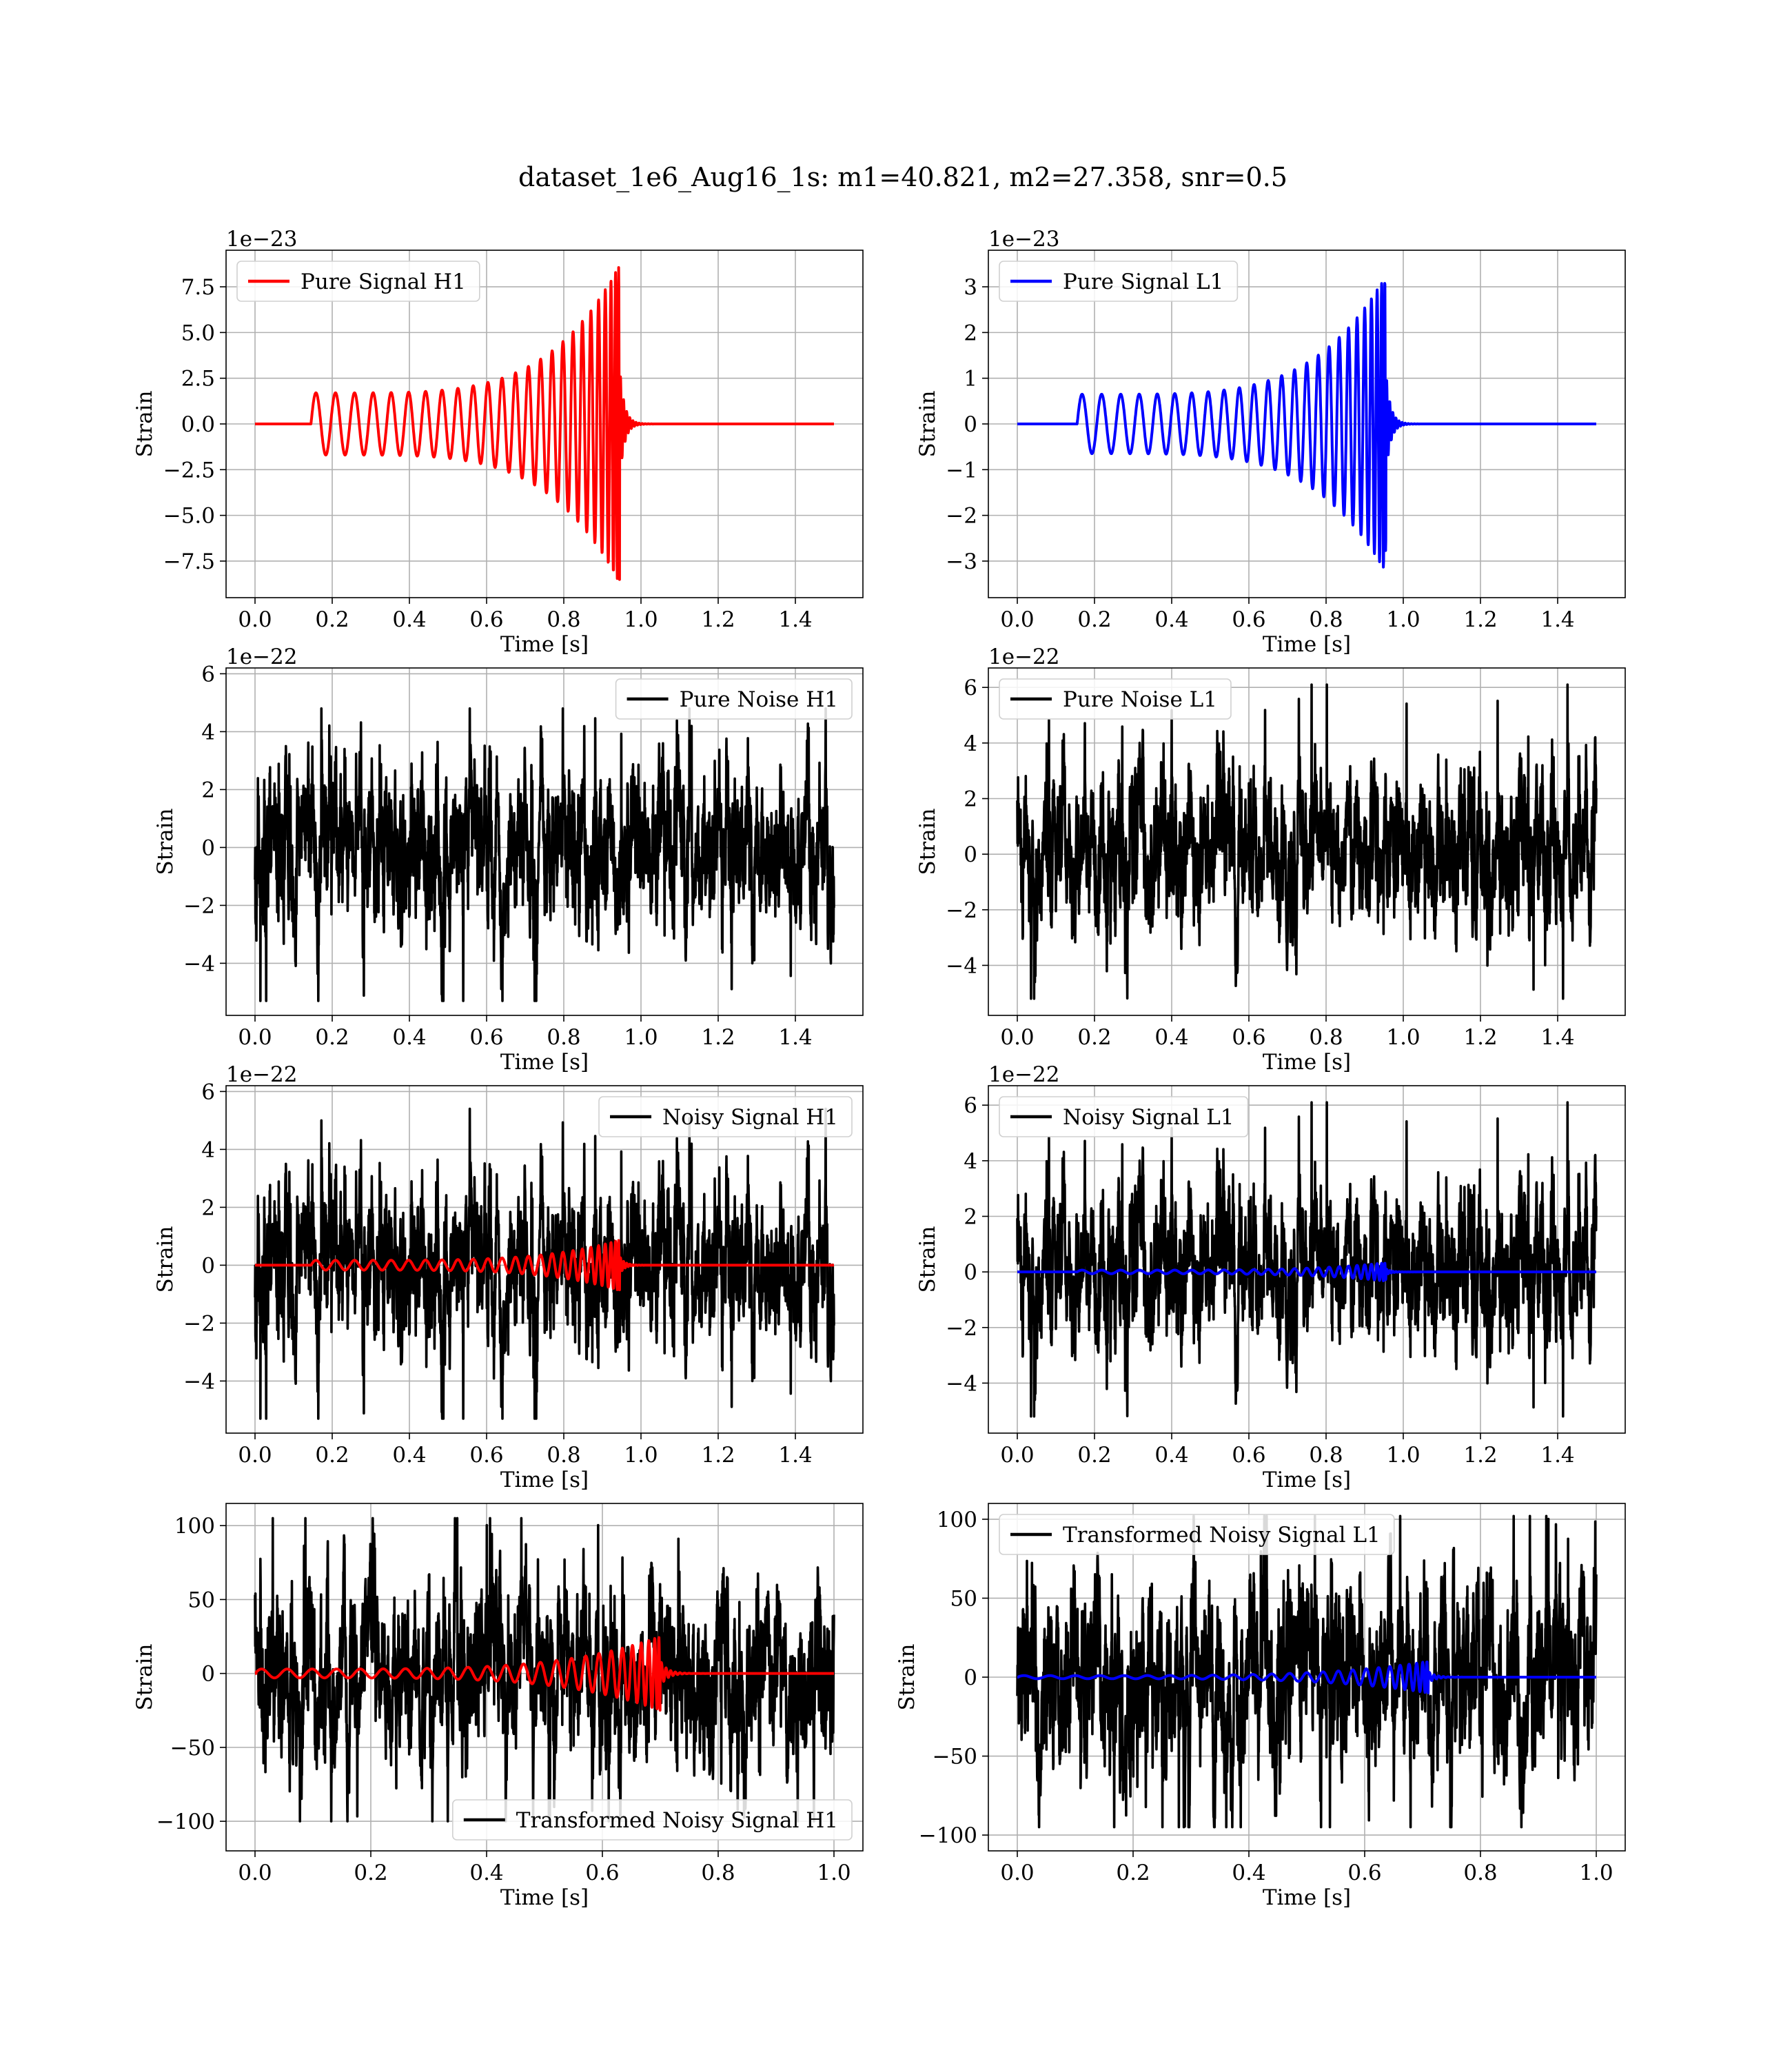  I want to click on legend-label: Pure Signal H1, so click(384, 282).